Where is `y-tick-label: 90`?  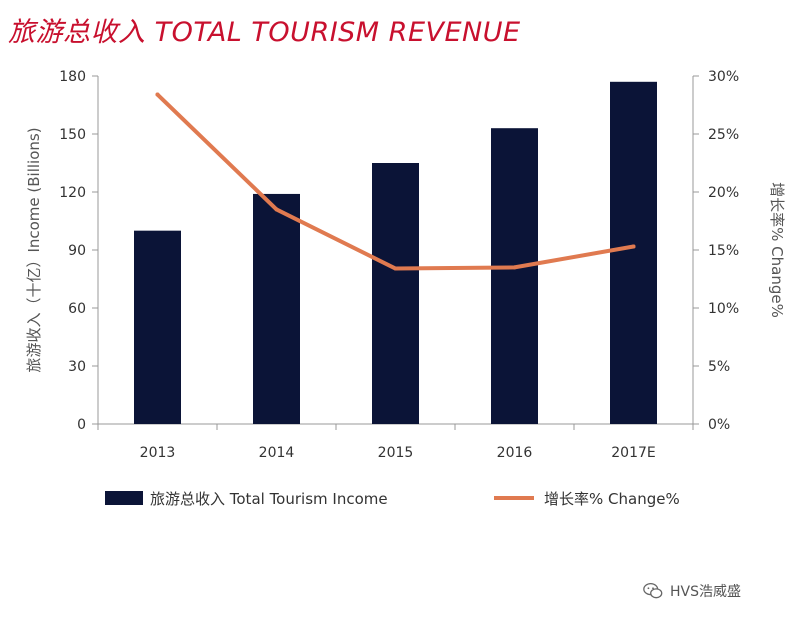
y-tick-label: 90 is located at coordinates (77, 251).